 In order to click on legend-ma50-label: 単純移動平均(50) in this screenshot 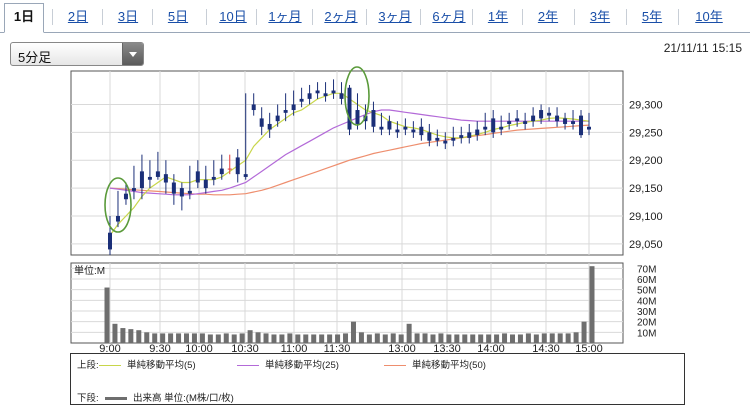, I will do `click(449, 365)`.